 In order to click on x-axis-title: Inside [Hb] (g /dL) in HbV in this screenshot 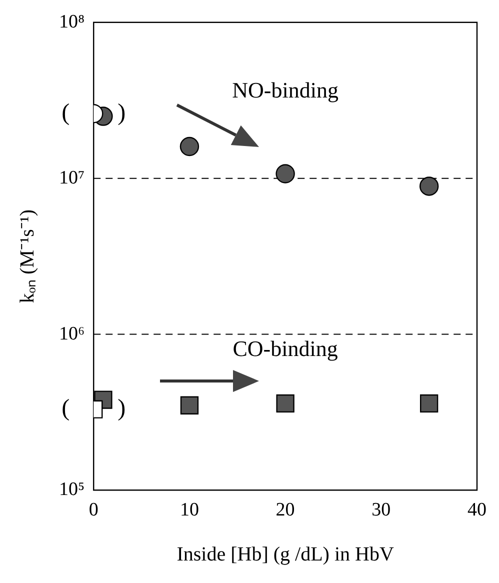, I will do `click(285, 554)`.